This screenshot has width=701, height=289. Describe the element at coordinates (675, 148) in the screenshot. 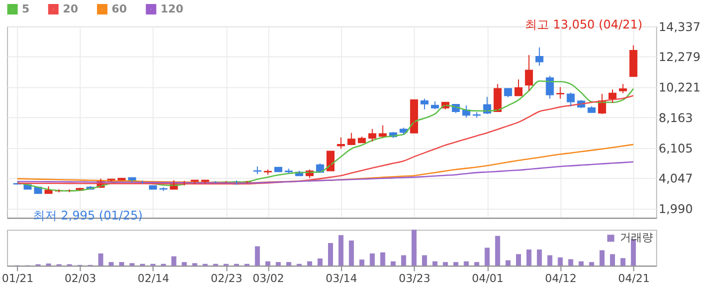

I see `y-tick-label: 6,105` at that location.